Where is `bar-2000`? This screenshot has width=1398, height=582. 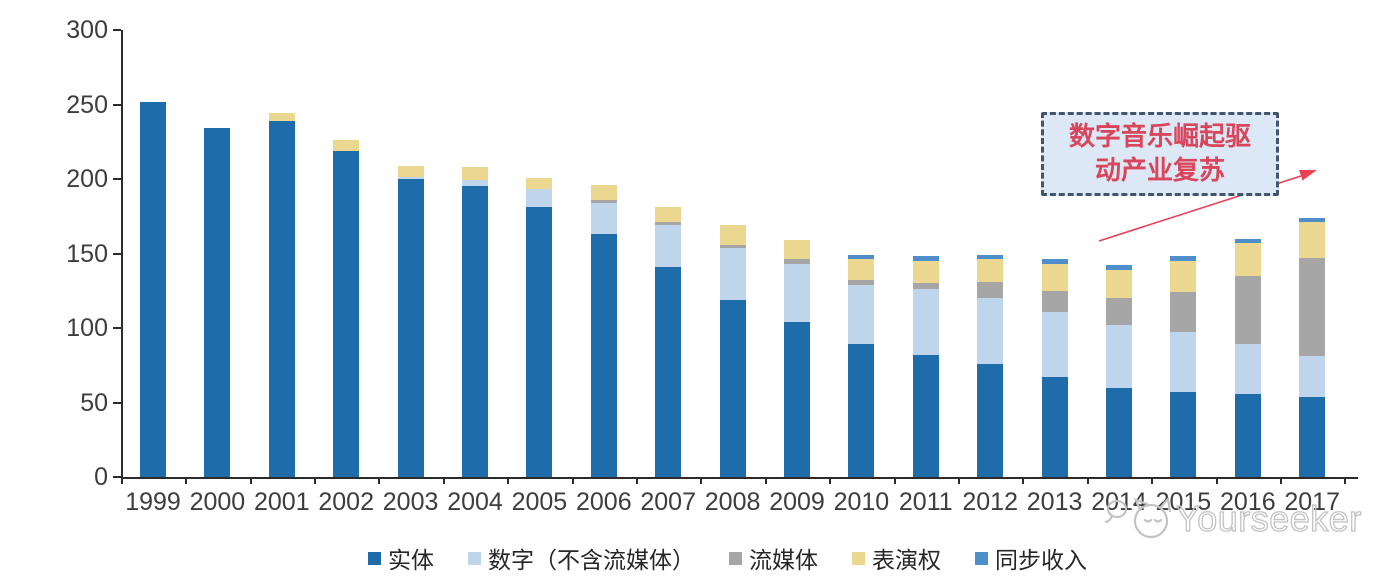
bar-2000 is located at coordinates (217, 302).